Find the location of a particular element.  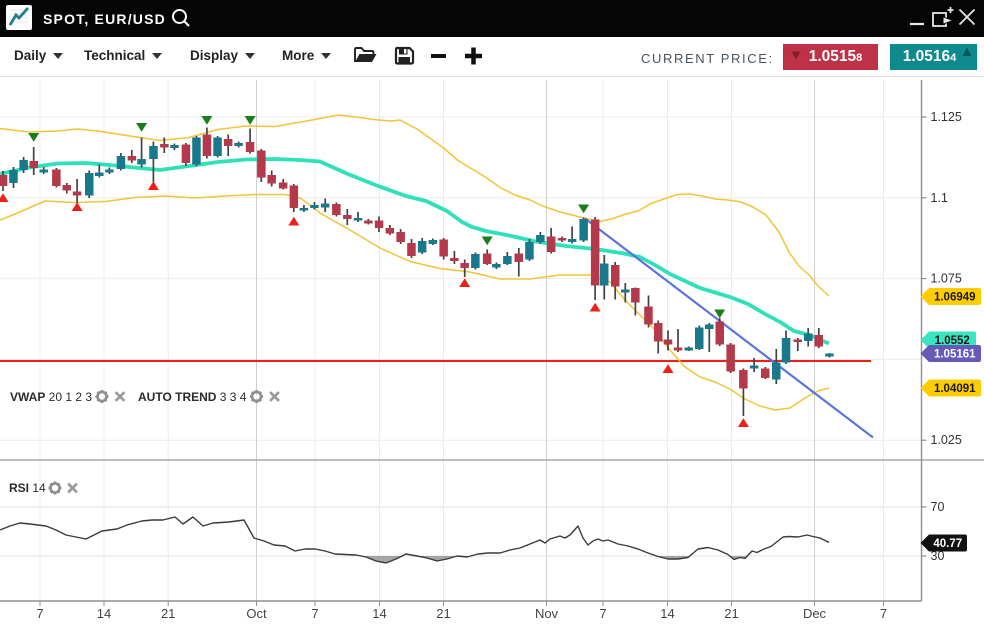

svg-text: Dec is located at coordinates (815, 613).